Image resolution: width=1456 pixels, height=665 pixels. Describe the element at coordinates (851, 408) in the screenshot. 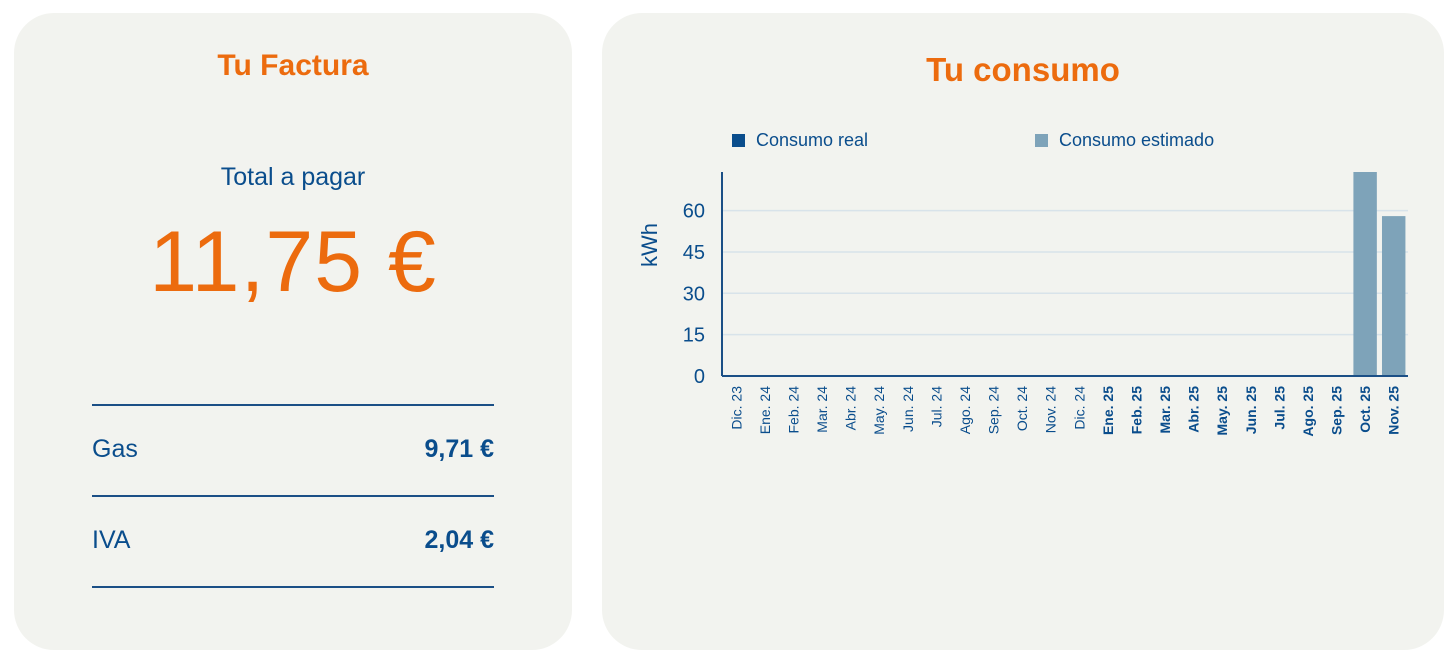

I see `x-tick-label: Abr. 24` at that location.